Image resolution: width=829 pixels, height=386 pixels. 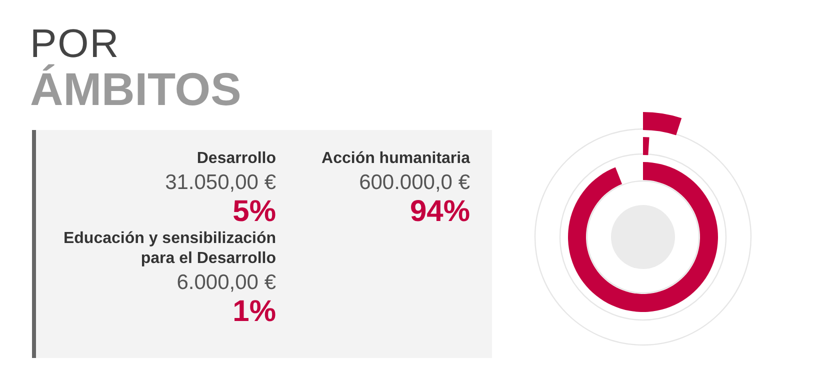 I want to click on category-label: Acción humanitaria, so click(x=396, y=158).